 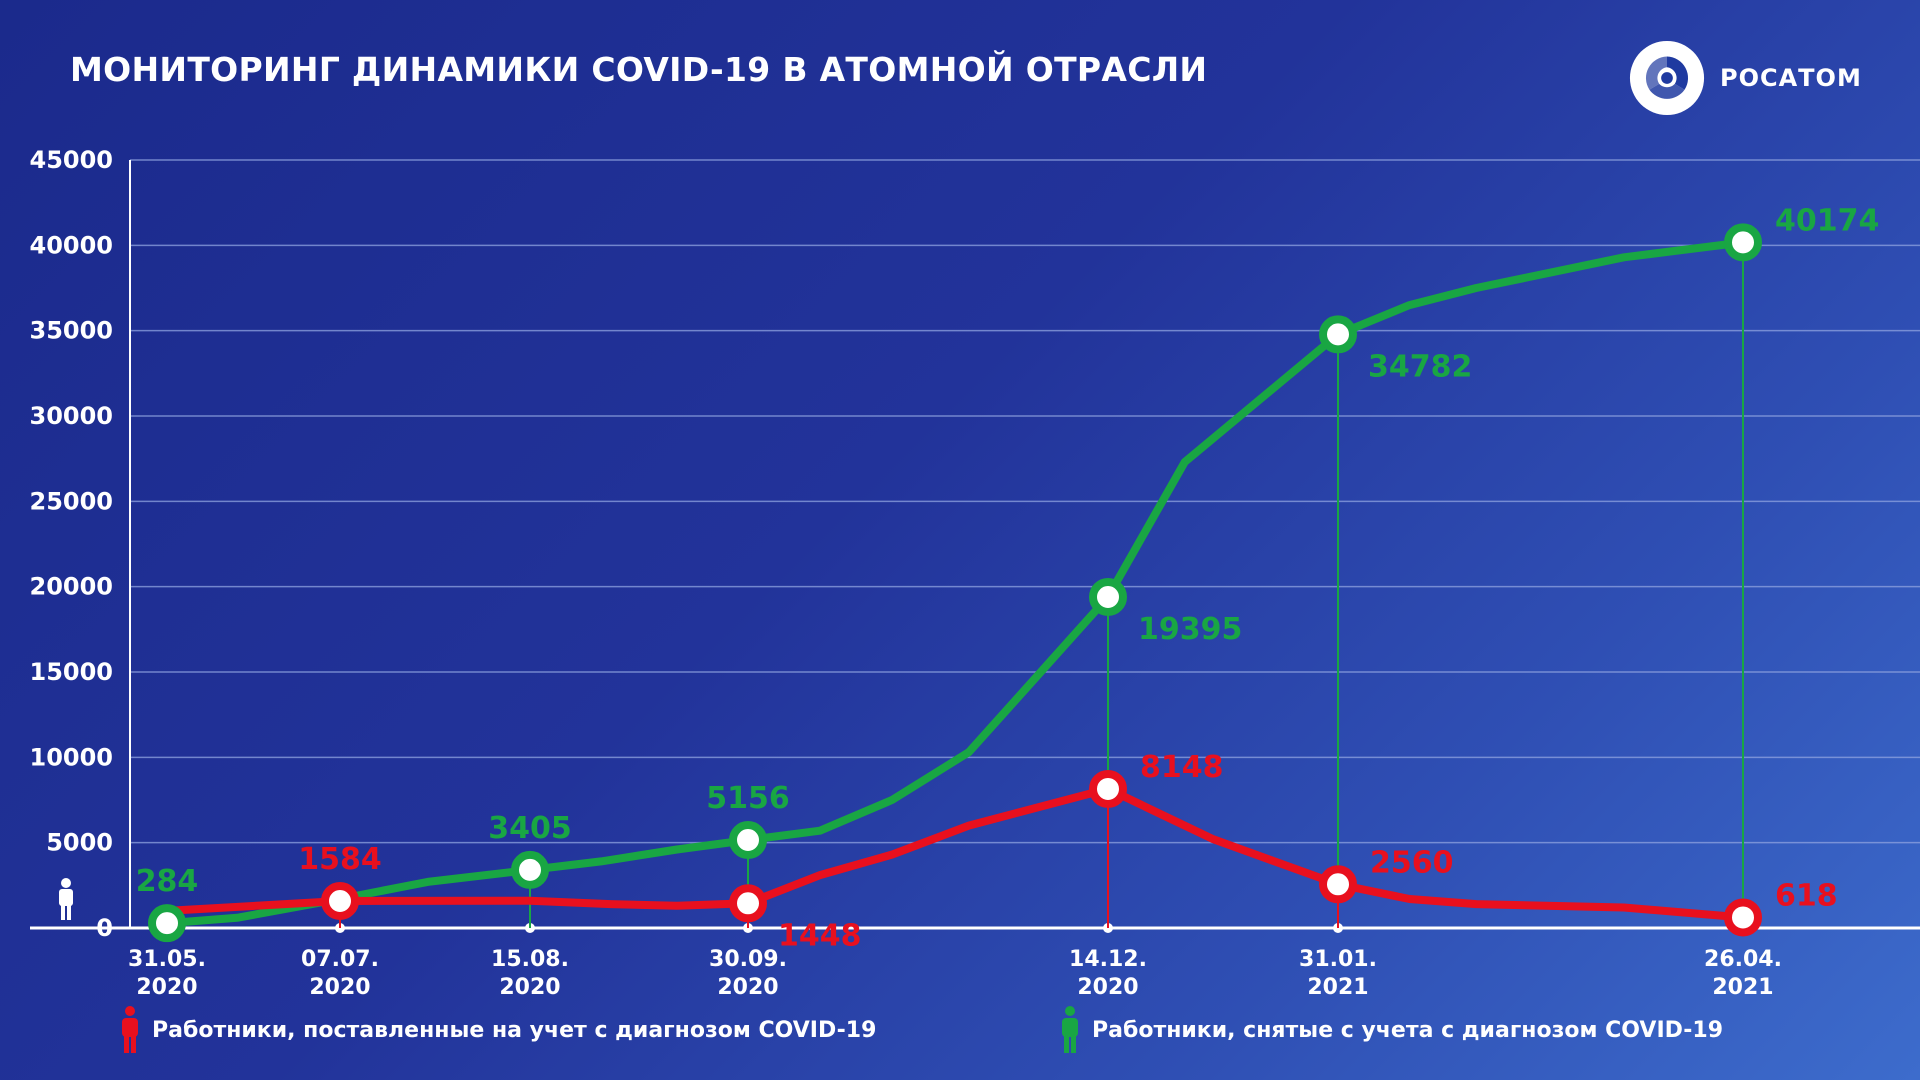 I want to click on rosatom-atom-logo-icon, so click(x=1667, y=78).